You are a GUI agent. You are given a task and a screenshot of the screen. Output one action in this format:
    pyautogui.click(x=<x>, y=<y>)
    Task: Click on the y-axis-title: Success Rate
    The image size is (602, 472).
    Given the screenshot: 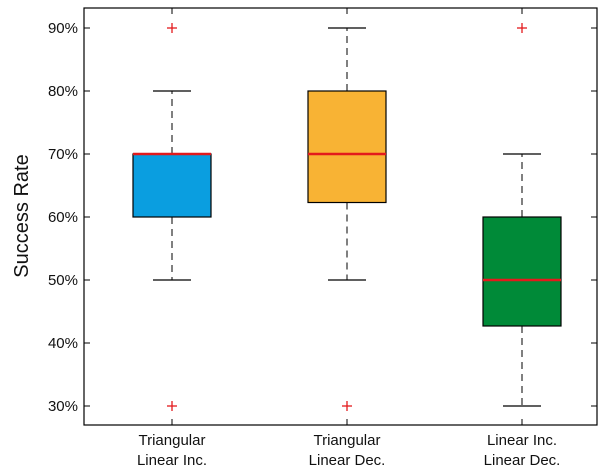 What is the action you would take?
    pyautogui.click(x=22, y=215)
    